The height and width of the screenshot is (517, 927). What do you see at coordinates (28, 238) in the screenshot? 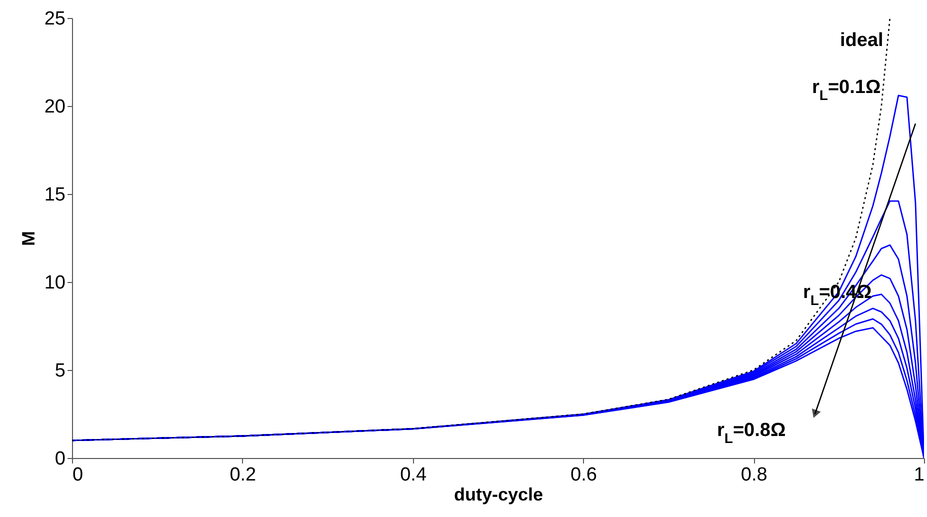
I see `y-axis-title: M` at bounding box center [28, 238].